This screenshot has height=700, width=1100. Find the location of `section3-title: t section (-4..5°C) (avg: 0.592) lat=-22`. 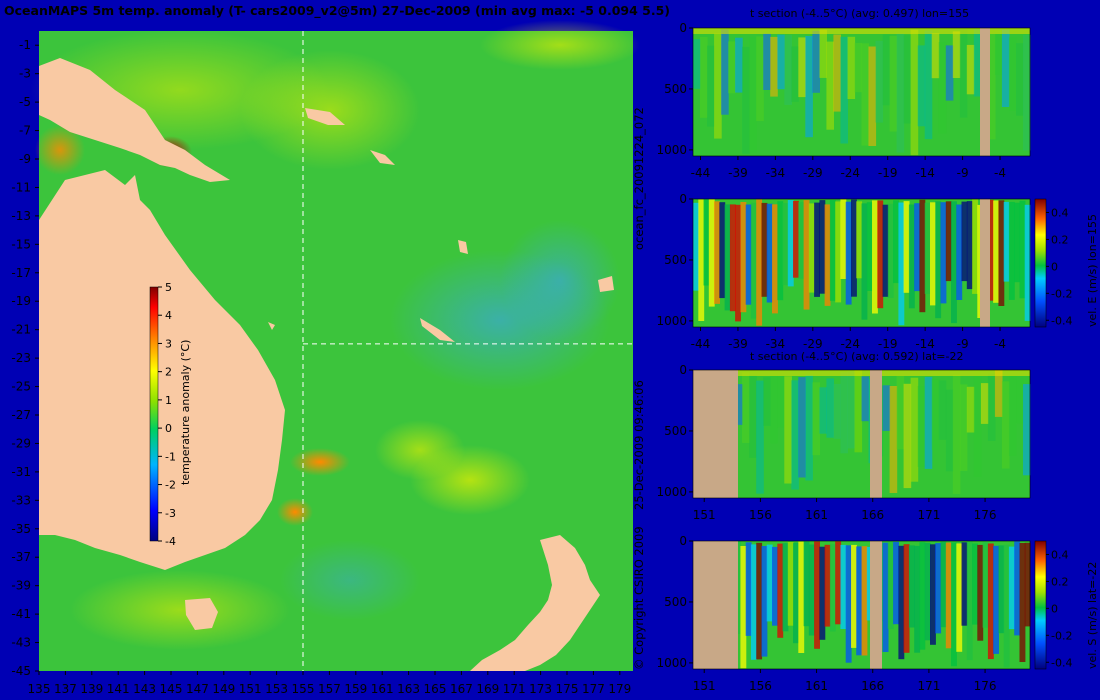

section3-title: t section (-4..5°C) (avg: 0.592) lat=-22 is located at coordinates (857, 356).